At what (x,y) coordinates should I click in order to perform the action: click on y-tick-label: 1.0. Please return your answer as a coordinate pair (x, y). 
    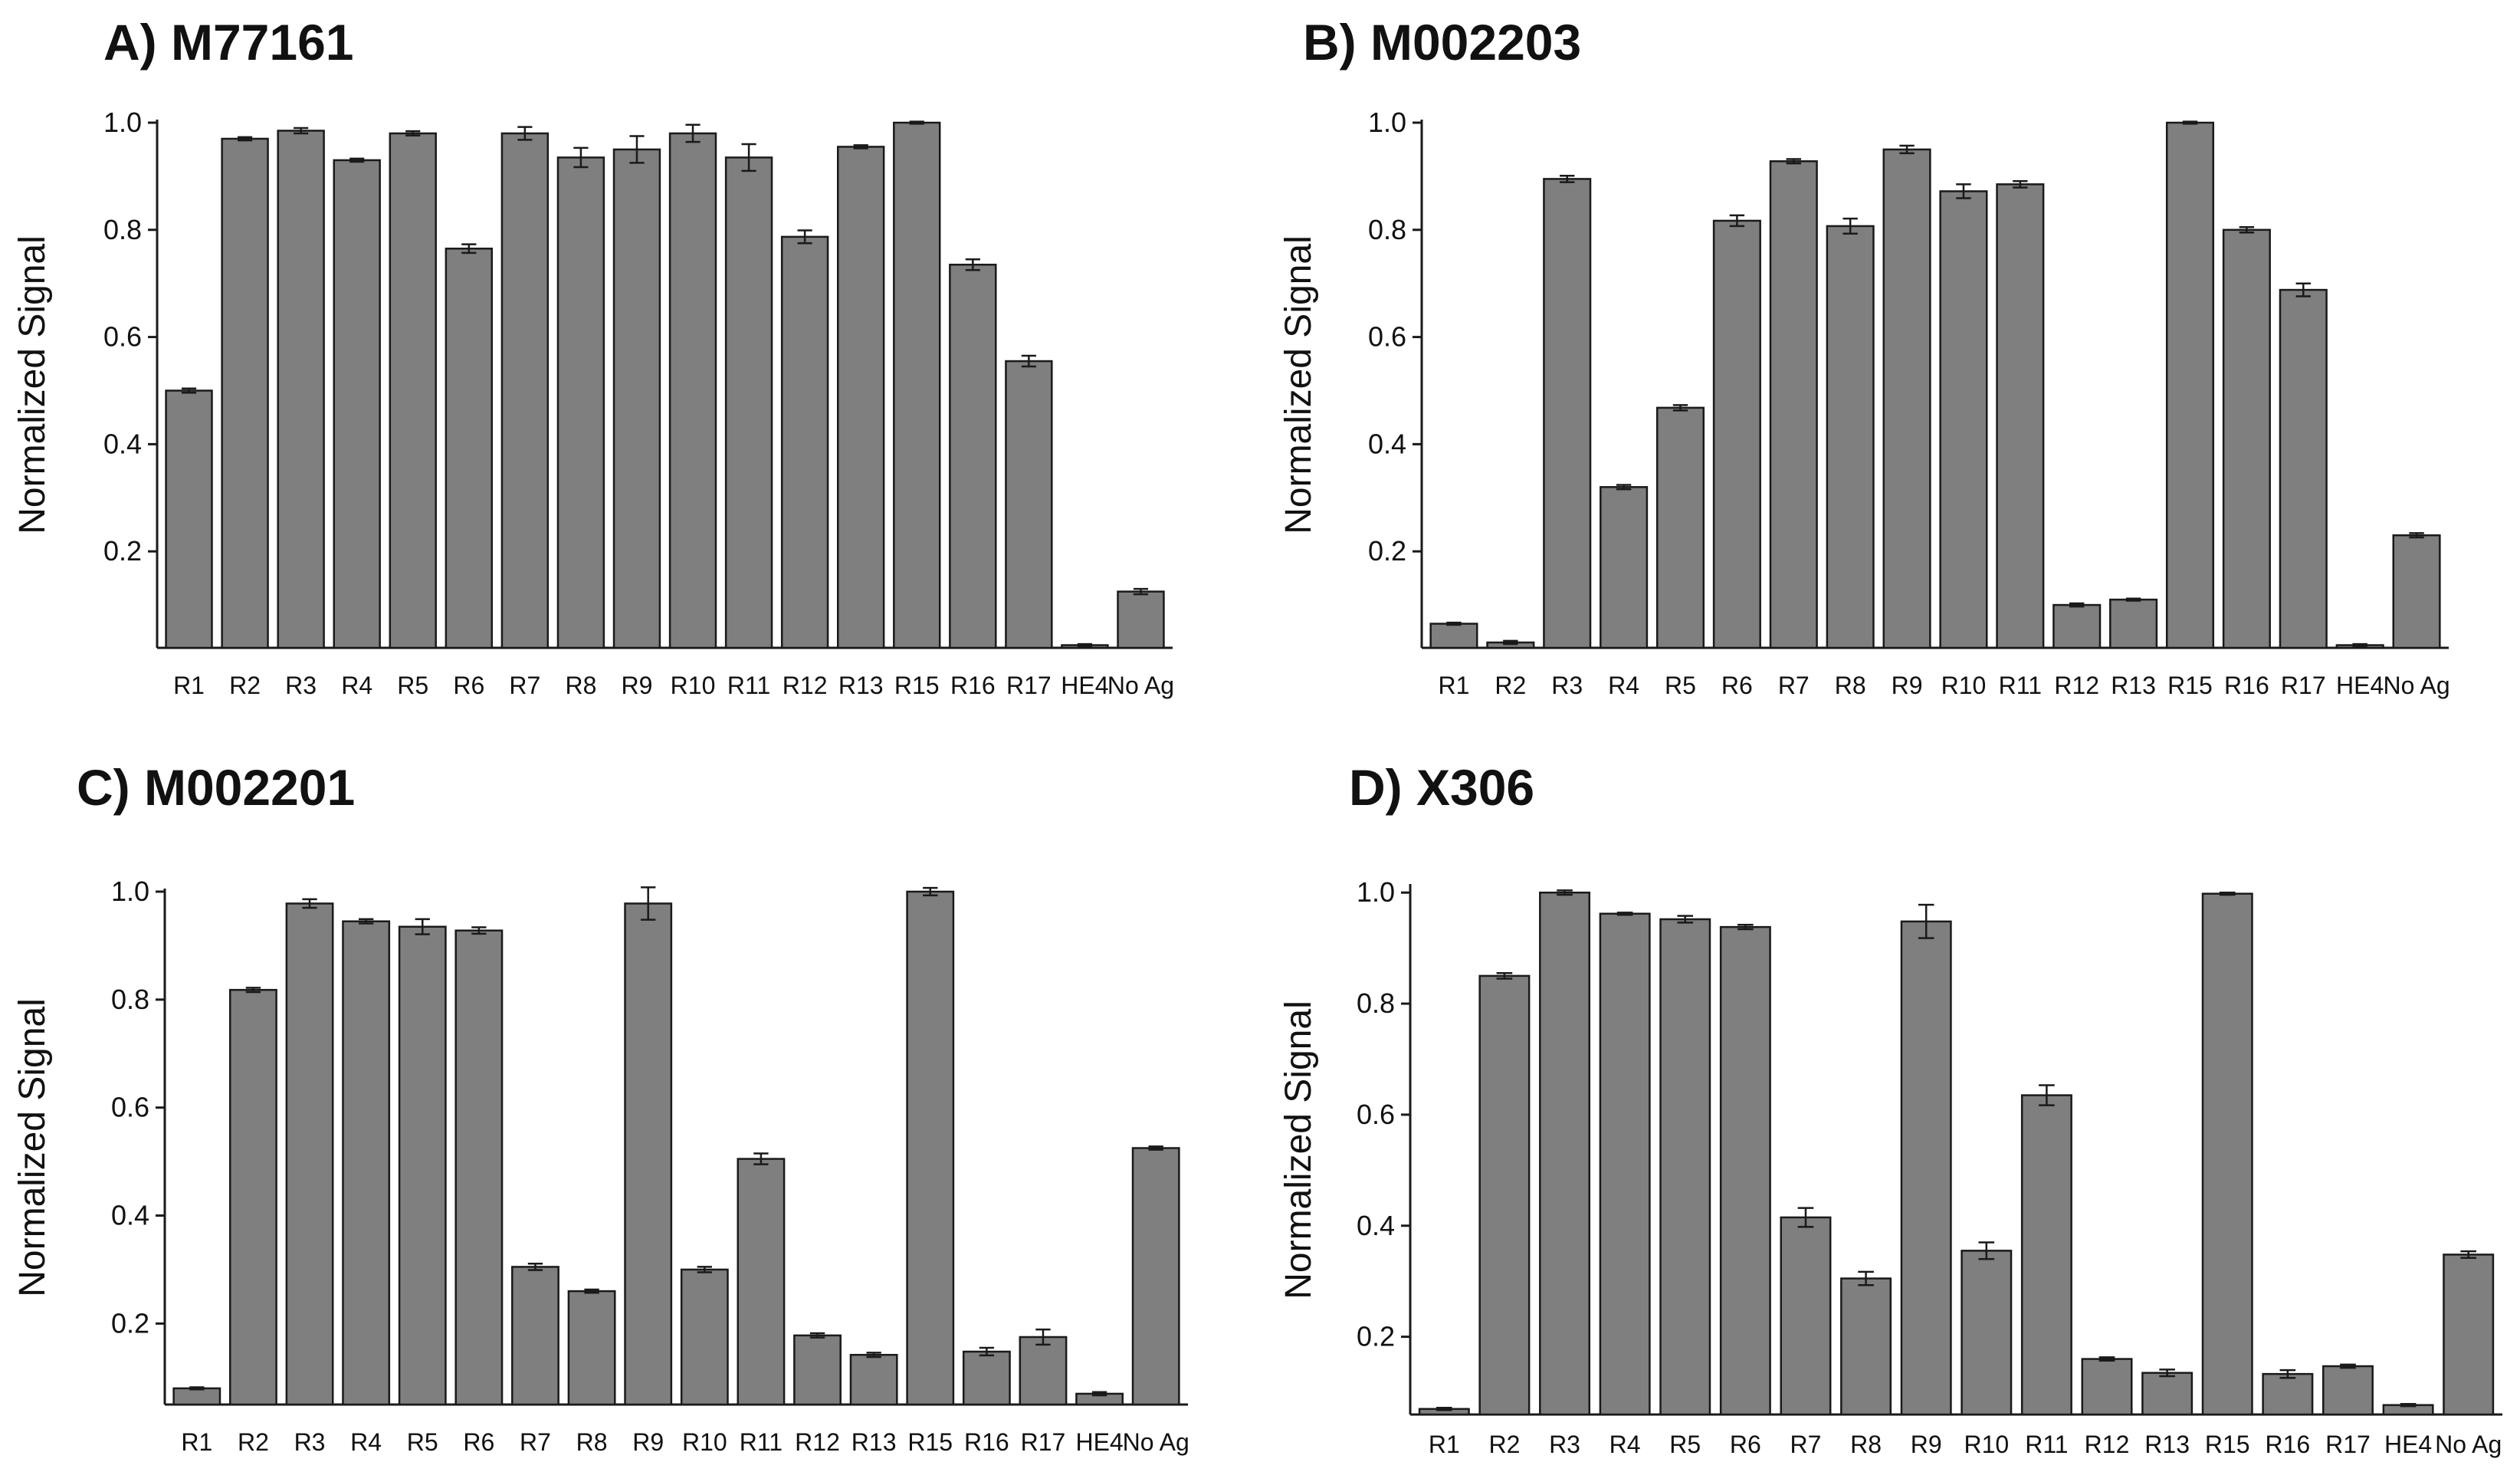
    Looking at the image, I should click on (130, 892).